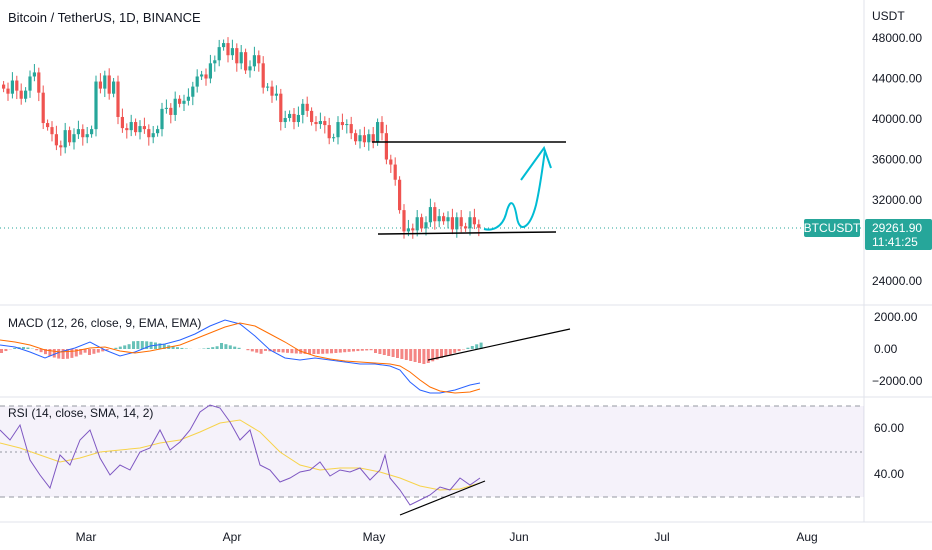 The image size is (932, 550). I want to click on support-line, so click(467, 233).